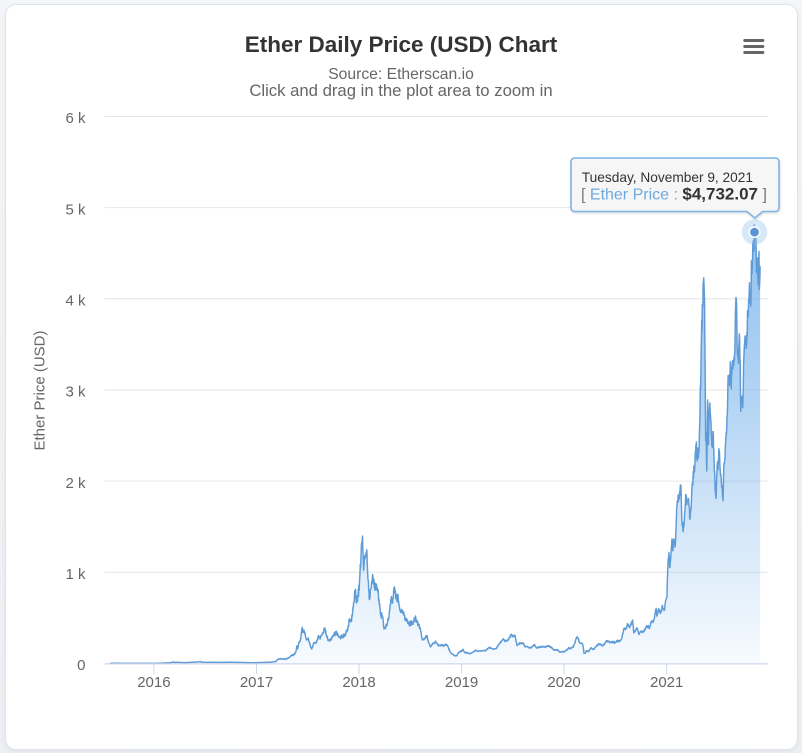 Image resolution: width=802 pixels, height=753 pixels. Describe the element at coordinates (153, 682) in the screenshot. I see `svg-text: 2016` at that location.